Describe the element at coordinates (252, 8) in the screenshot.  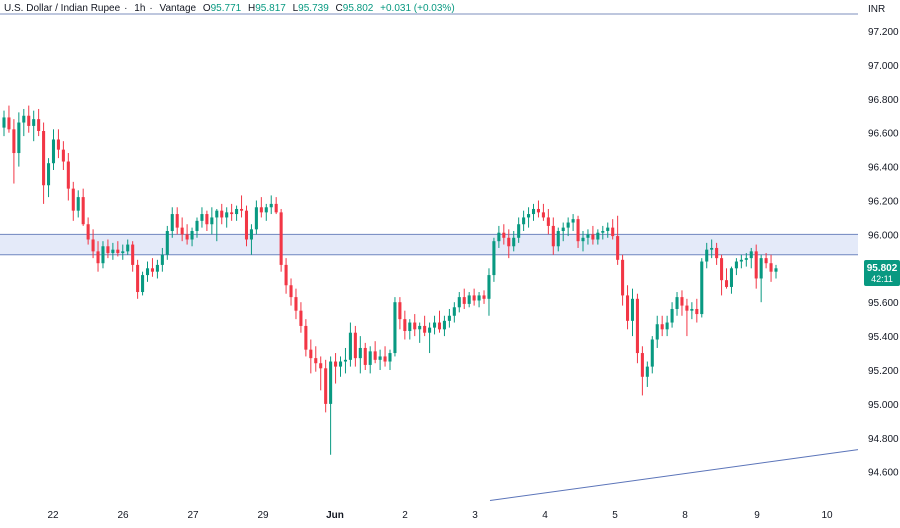
I see `high-label: H` at that location.